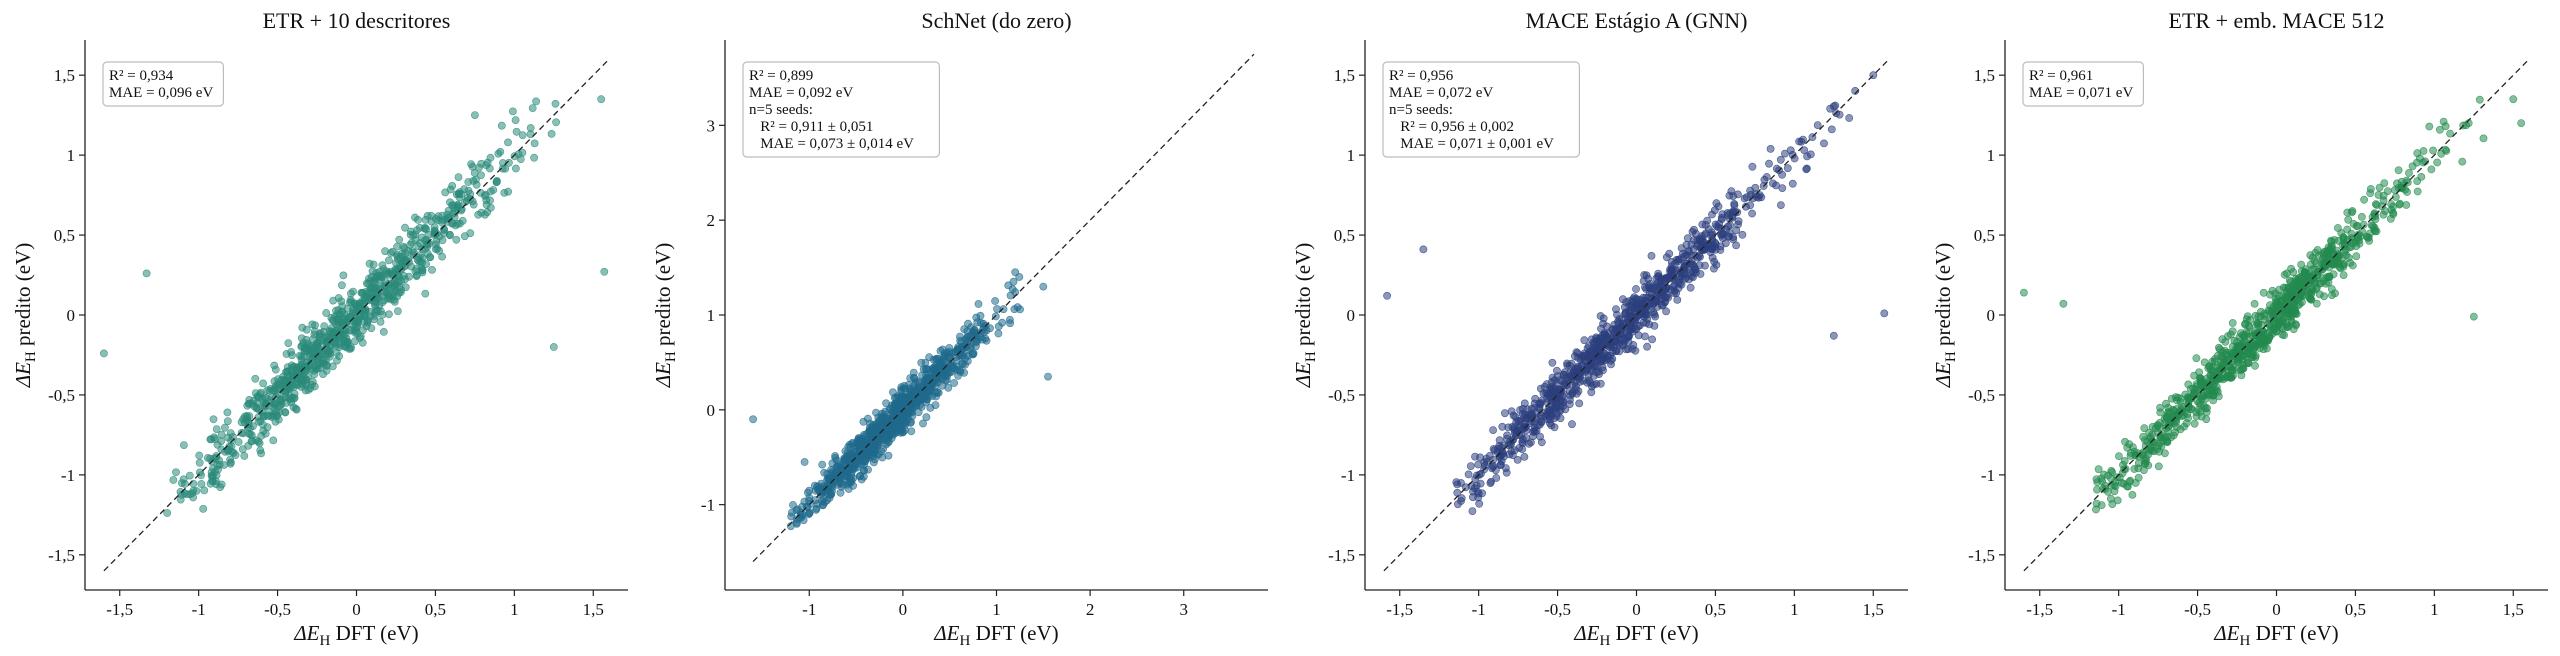 The image size is (2560, 656). What do you see at coordinates (2061, 76) in the screenshot?
I see `stats-line: R² = 0,961` at bounding box center [2061, 76].